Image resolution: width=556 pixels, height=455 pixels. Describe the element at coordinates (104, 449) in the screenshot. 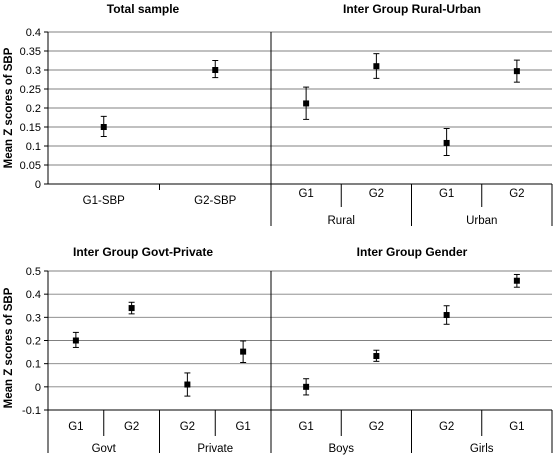

I see `group-label: Govt` at that location.